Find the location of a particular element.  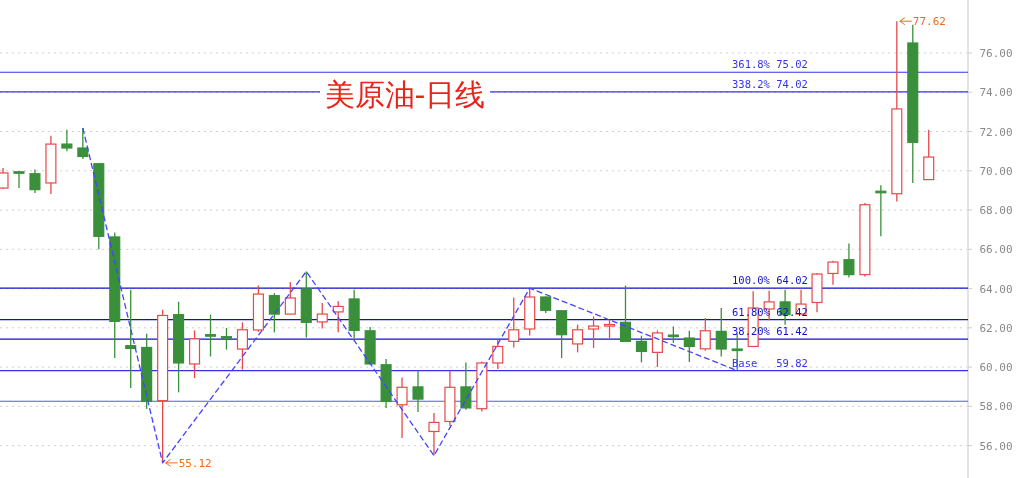

text: 美原油-日线 is located at coordinates (405, 94).